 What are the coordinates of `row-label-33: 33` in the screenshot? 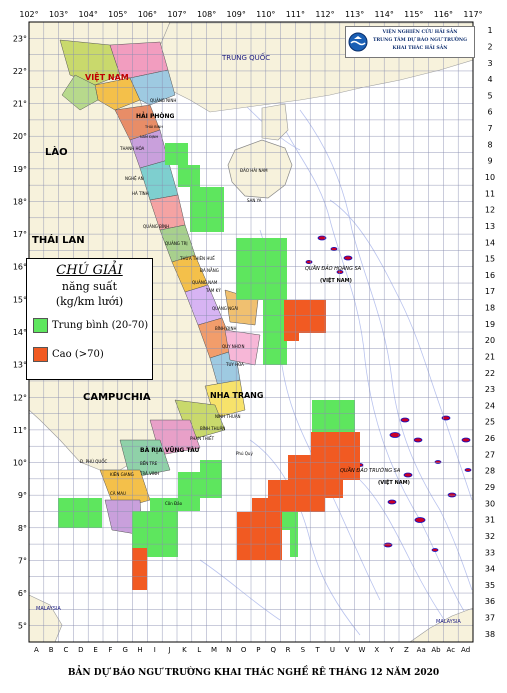 It's located at (490, 552).